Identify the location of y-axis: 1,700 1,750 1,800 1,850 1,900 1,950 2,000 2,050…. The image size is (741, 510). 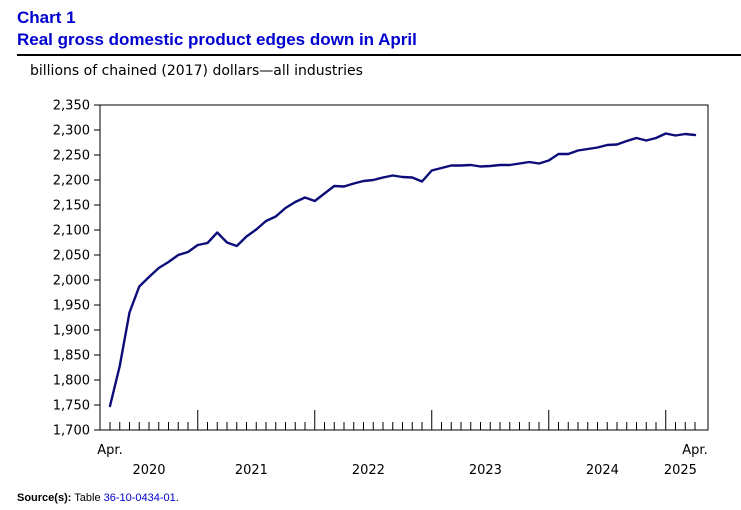
(76, 269).